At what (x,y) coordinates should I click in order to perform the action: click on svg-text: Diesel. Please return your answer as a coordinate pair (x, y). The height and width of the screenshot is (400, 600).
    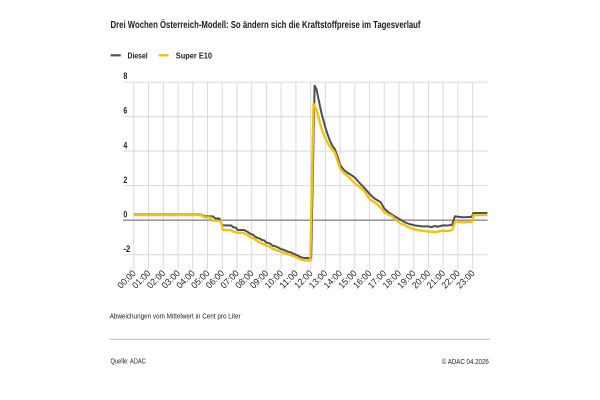
    Looking at the image, I should click on (138, 55).